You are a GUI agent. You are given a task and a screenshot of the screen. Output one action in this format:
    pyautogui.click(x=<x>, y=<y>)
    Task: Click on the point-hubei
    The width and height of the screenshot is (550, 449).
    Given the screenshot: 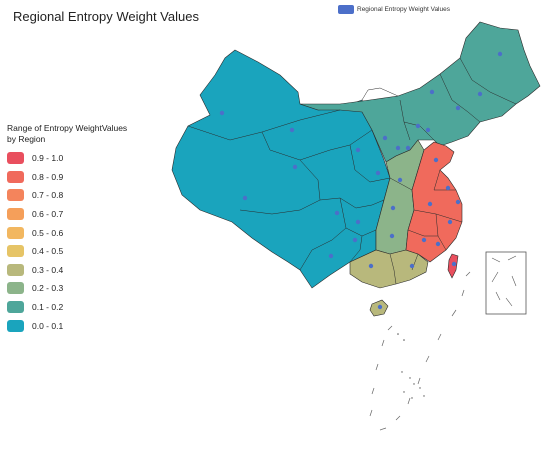 What is the action you would take?
    pyautogui.click(x=393, y=208)
    